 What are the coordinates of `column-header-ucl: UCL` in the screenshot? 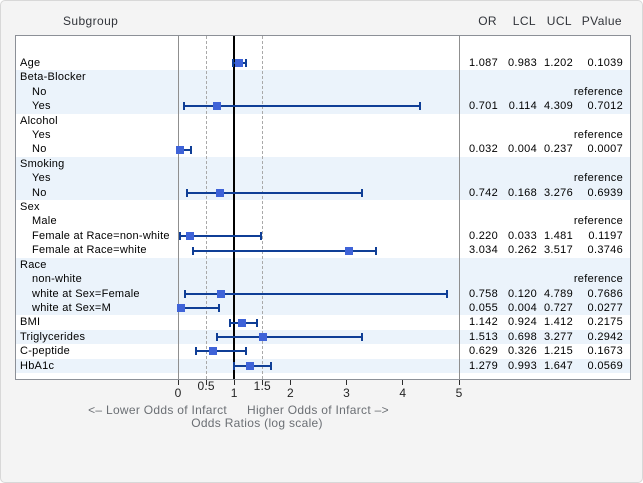 It's located at (559, 21).